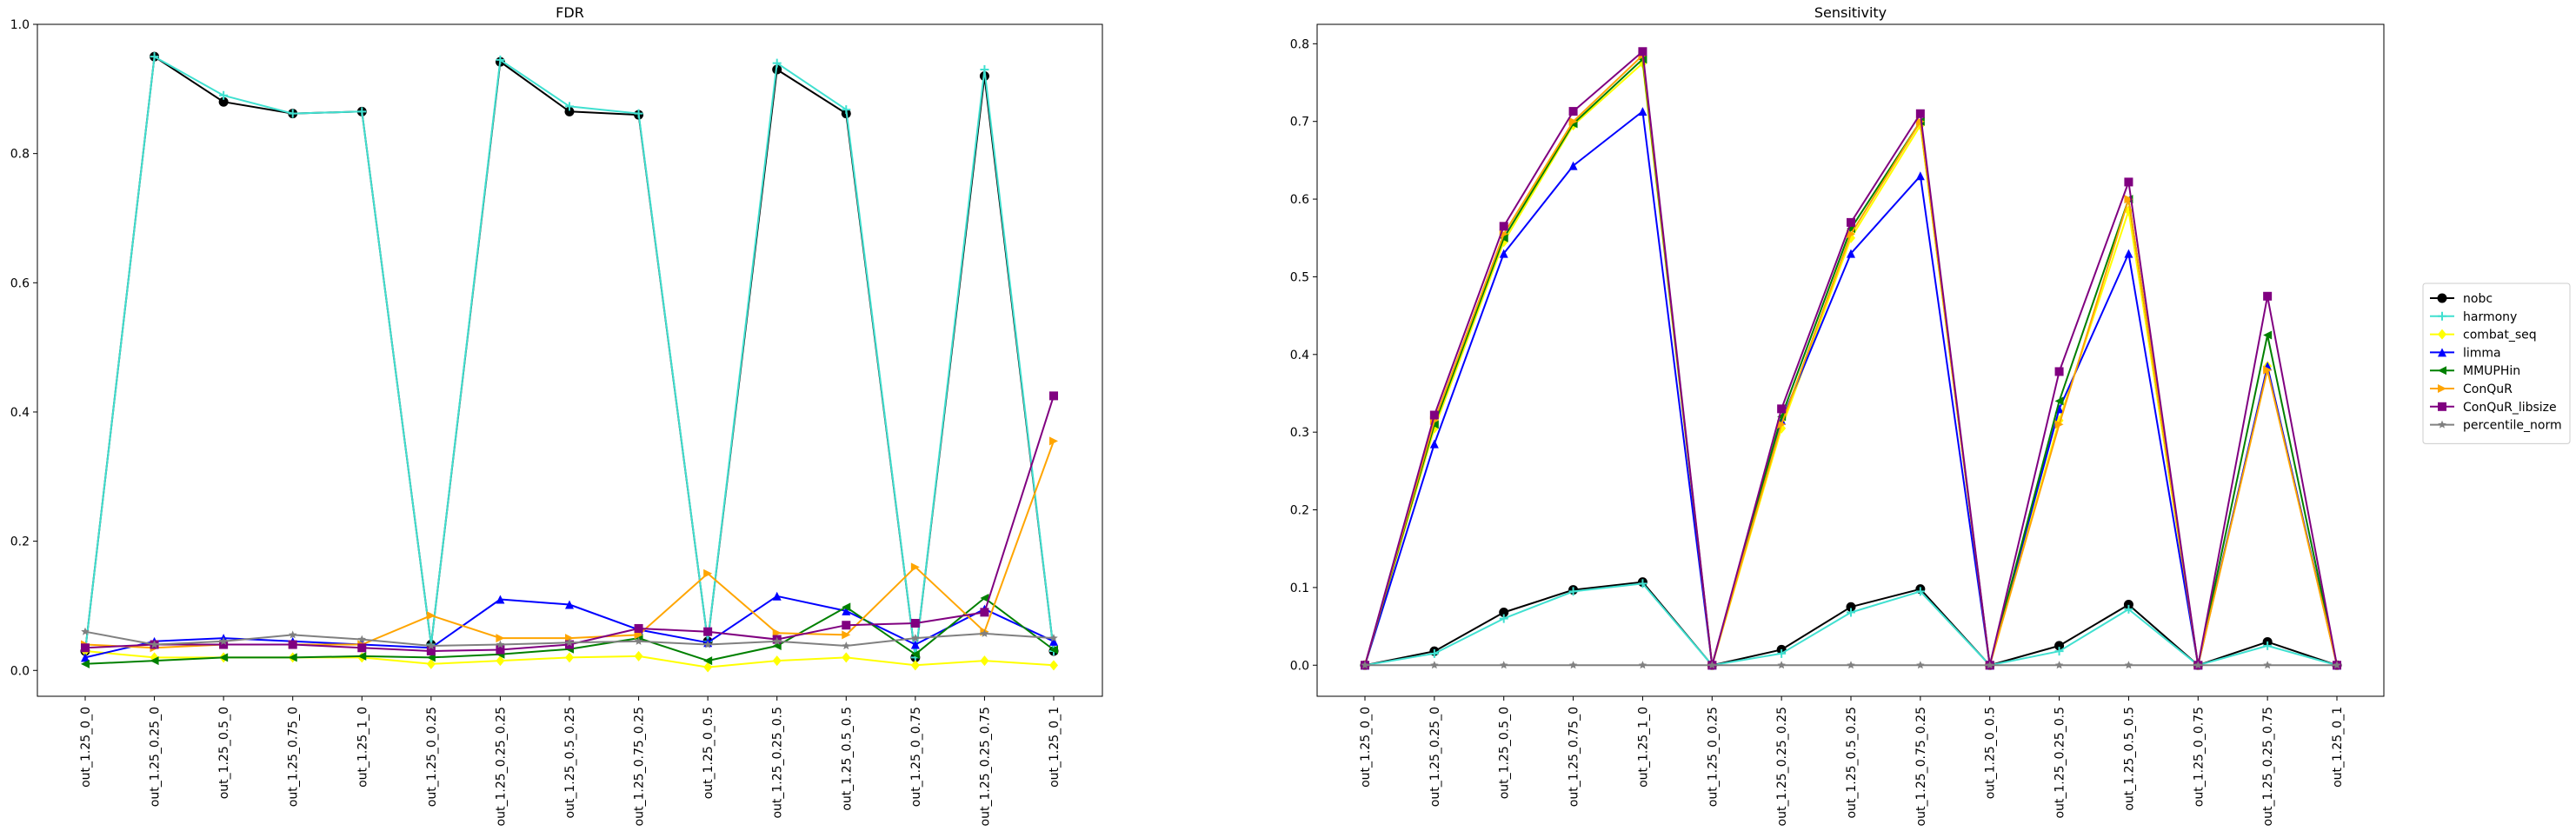  I want to click on legend-label-harmony: harmony, so click(2490, 317).